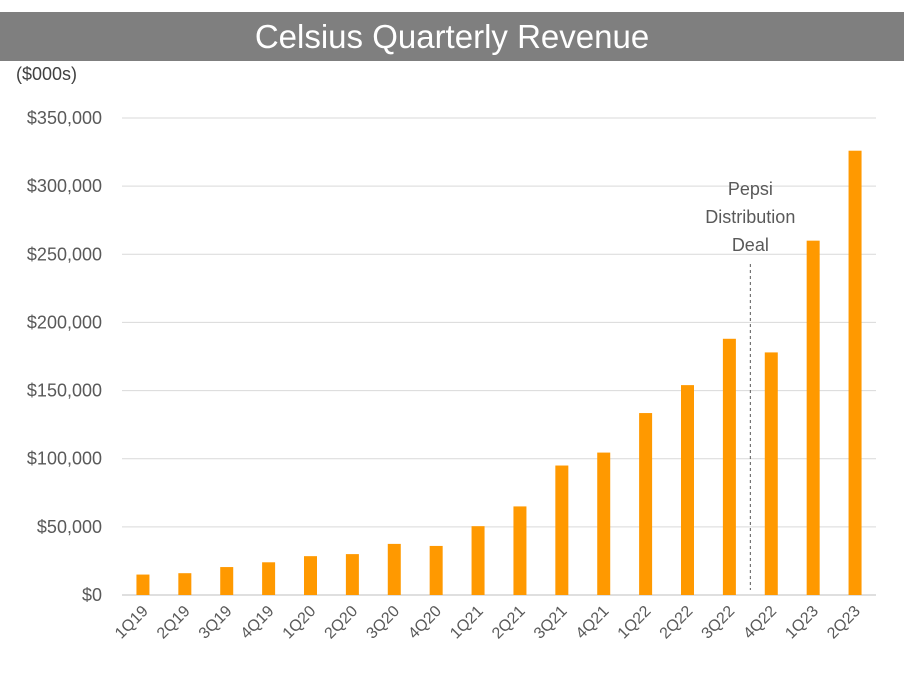  Describe the element at coordinates (635, 623) in the screenshot. I see `x-tick-label: 1Q22` at that location.